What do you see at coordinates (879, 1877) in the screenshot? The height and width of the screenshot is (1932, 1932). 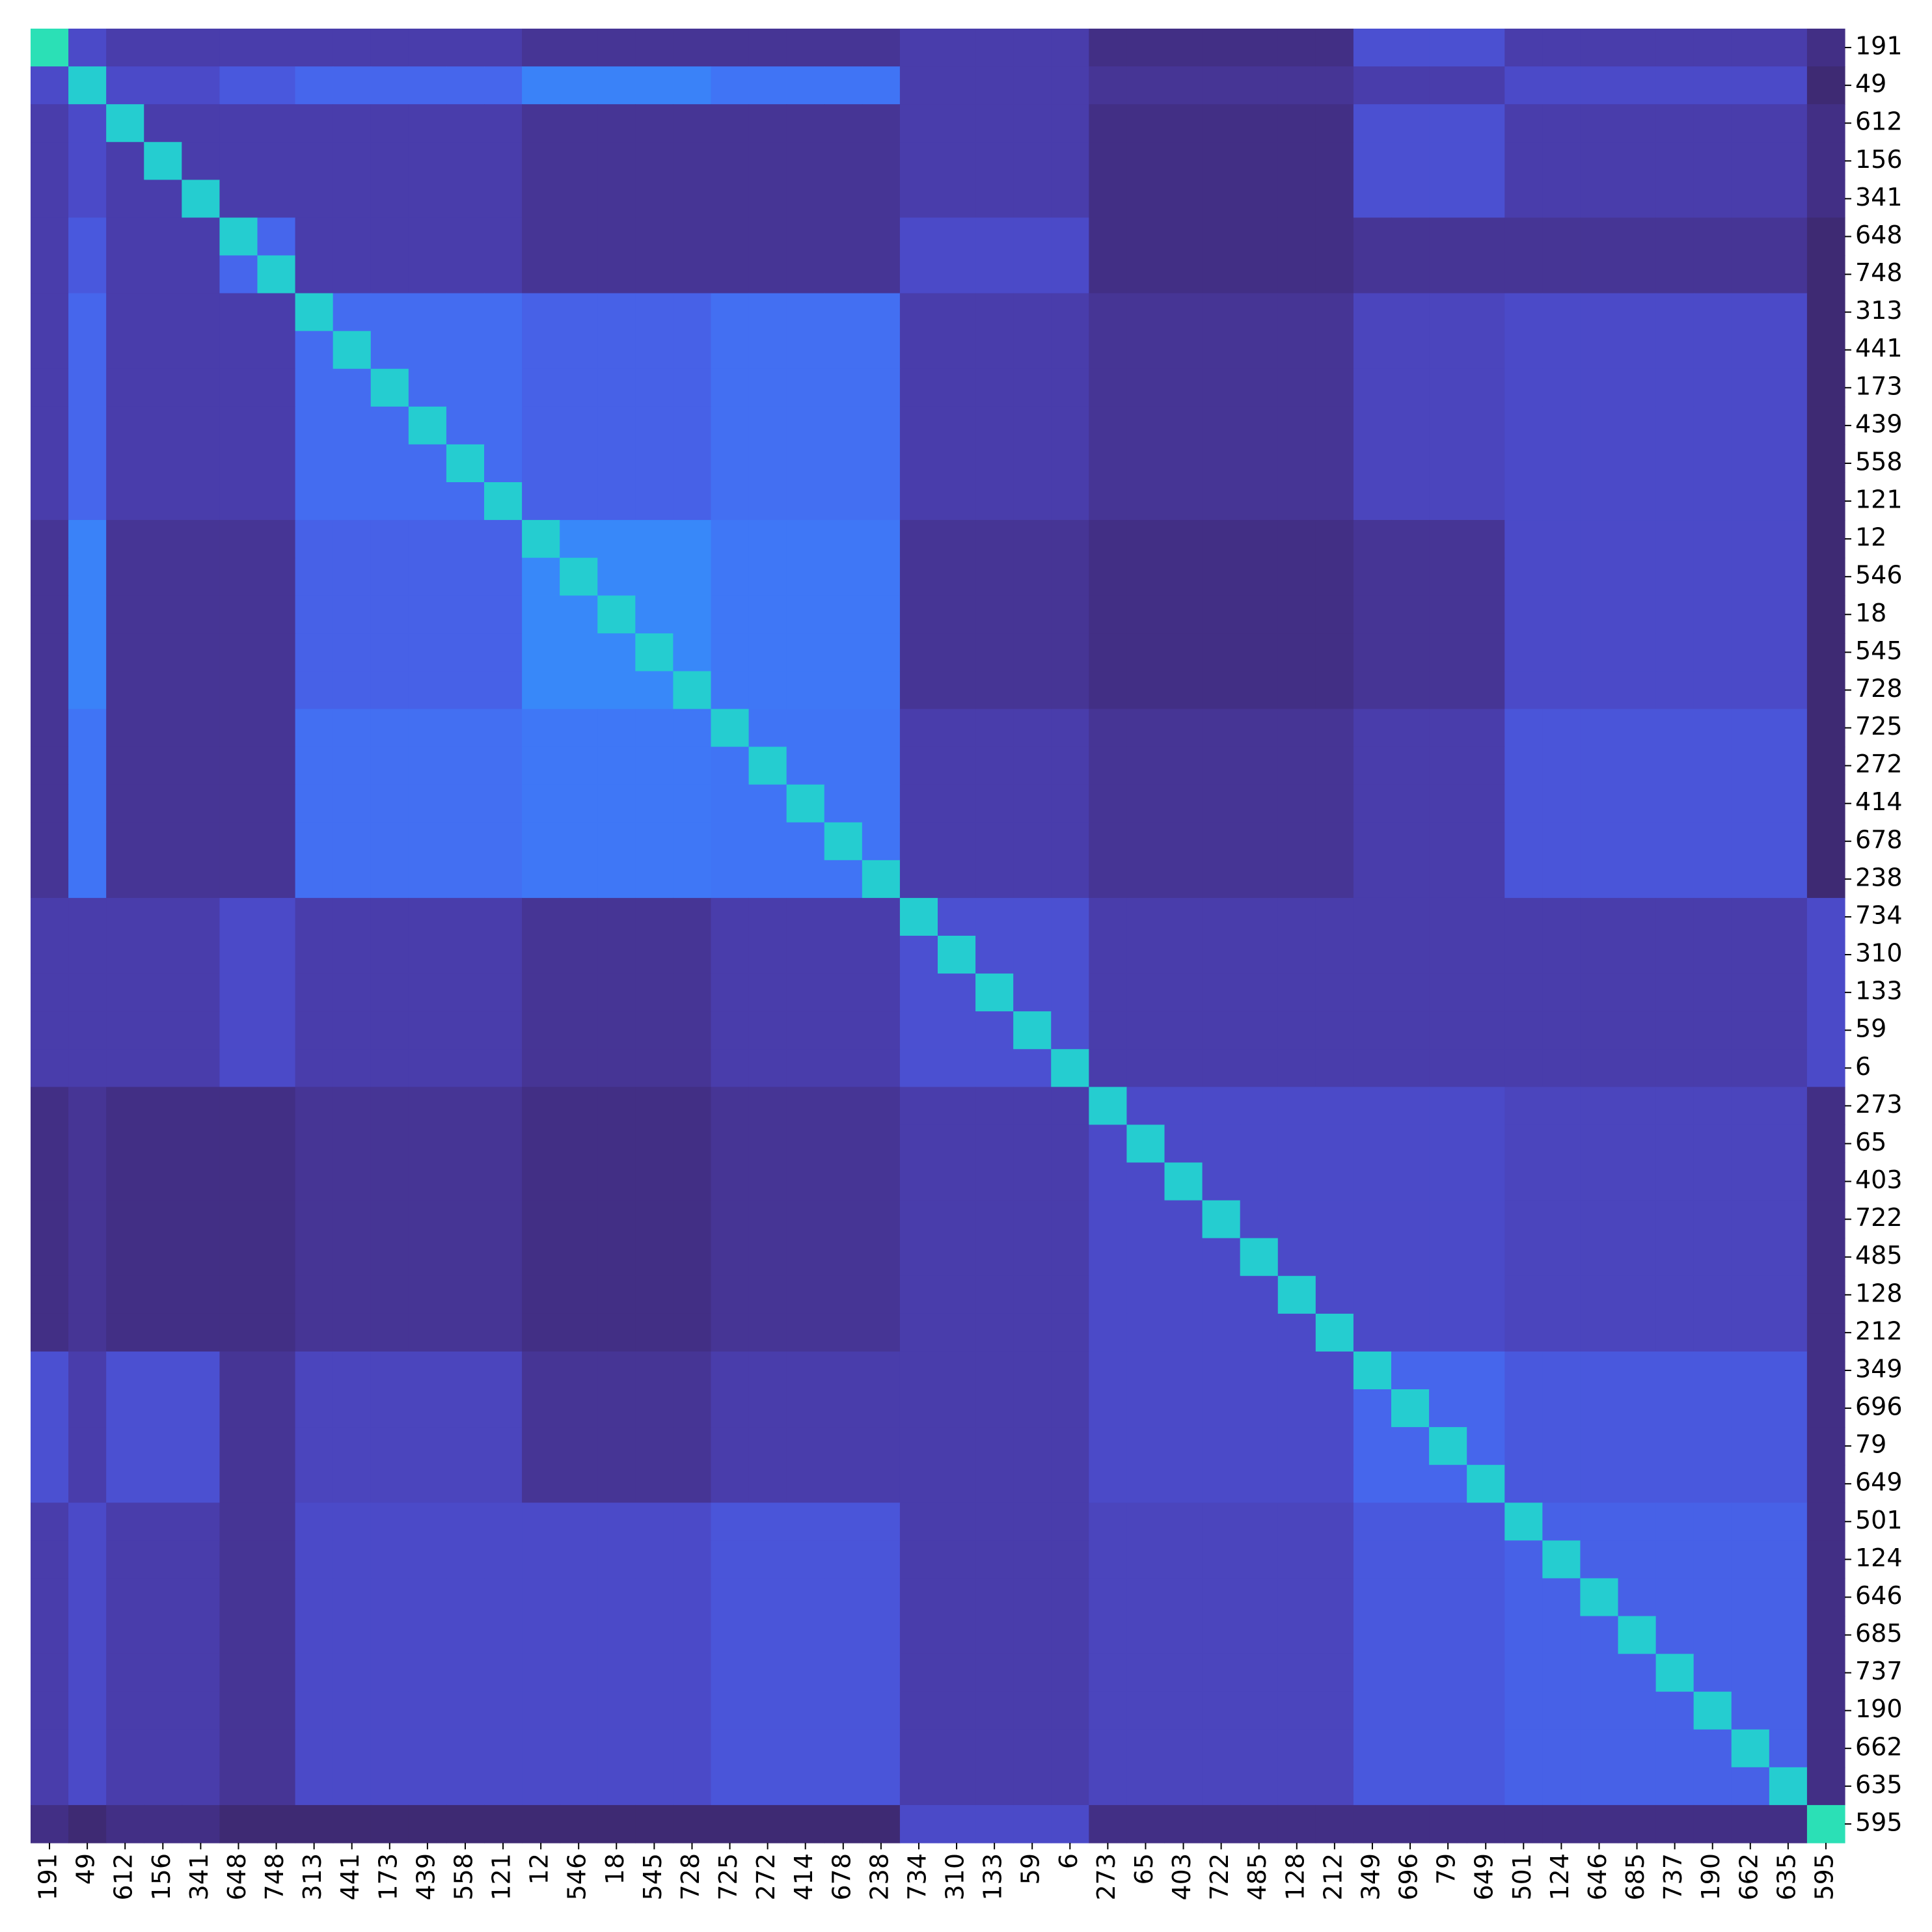 I see `x-tick-label: 238` at bounding box center [879, 1877].